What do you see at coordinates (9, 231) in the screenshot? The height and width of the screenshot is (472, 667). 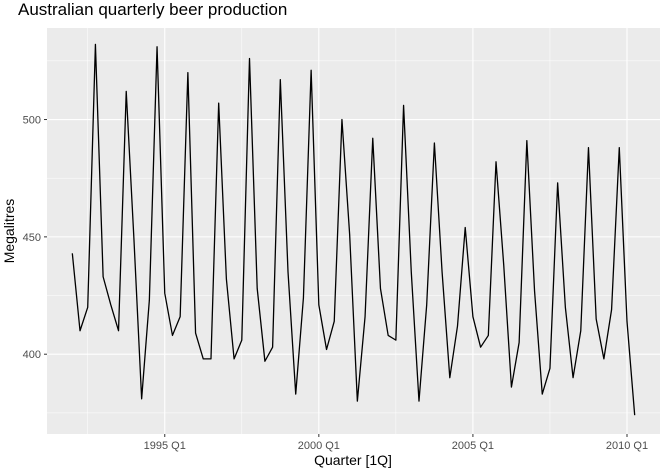 I see `y-axis-title: Megalitres` at bounding box center [9, 231].